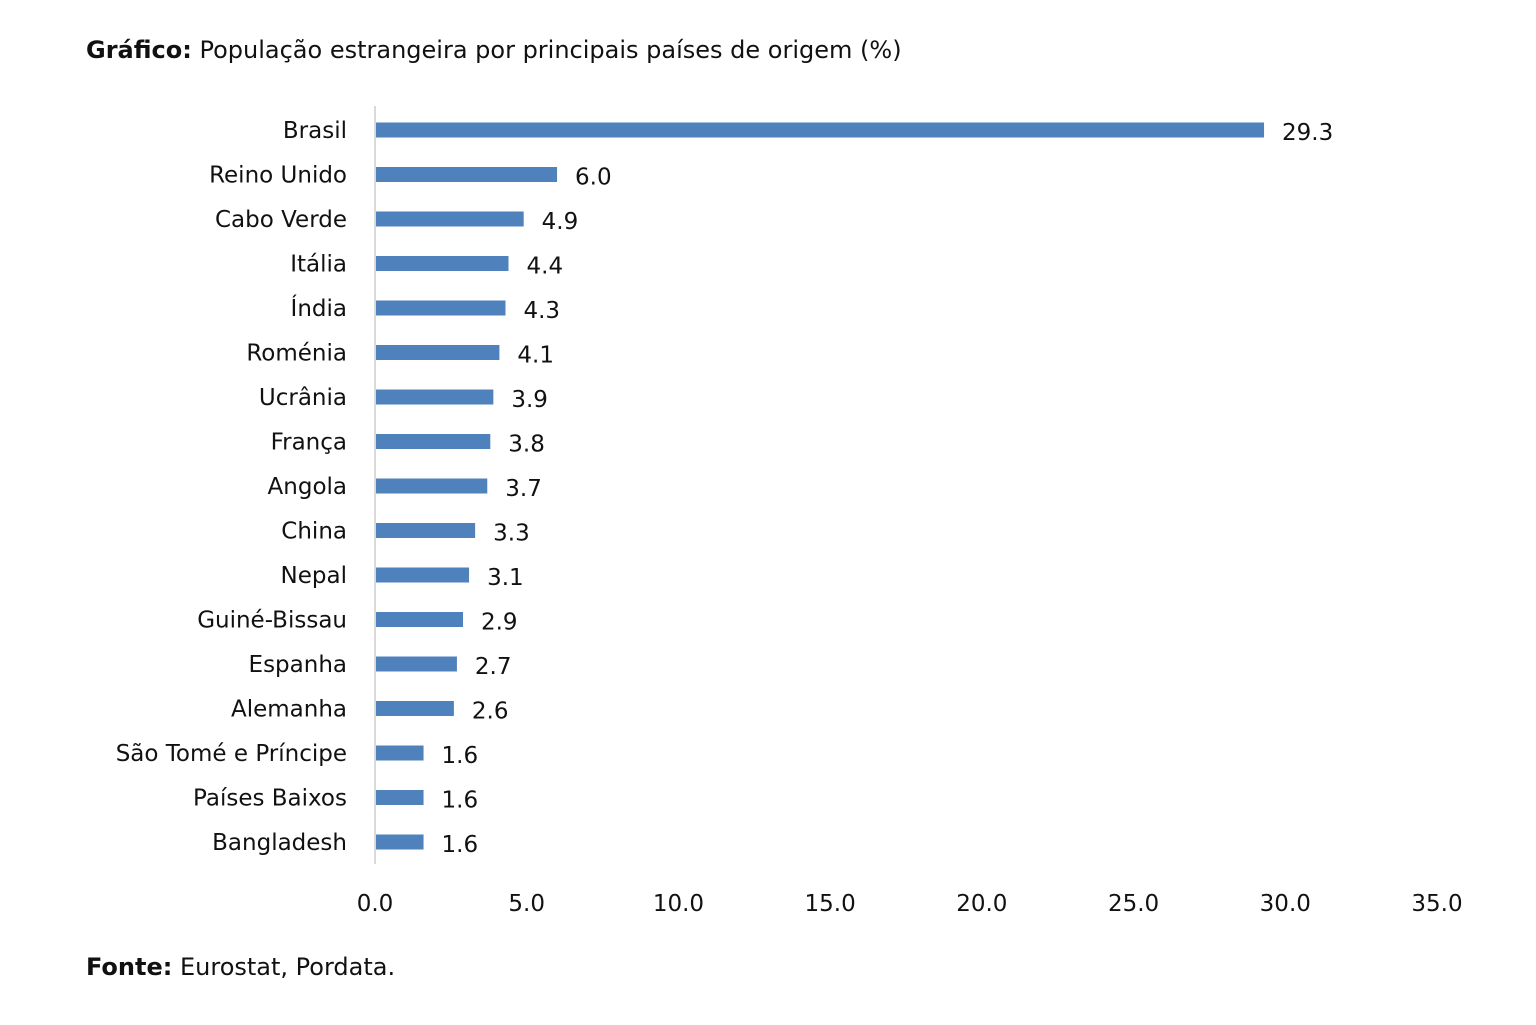 The image size is (1536, 1025). Describe the element at coordinates (499, 623) in the screenshot. I see `value-label: 2.9` at that location.